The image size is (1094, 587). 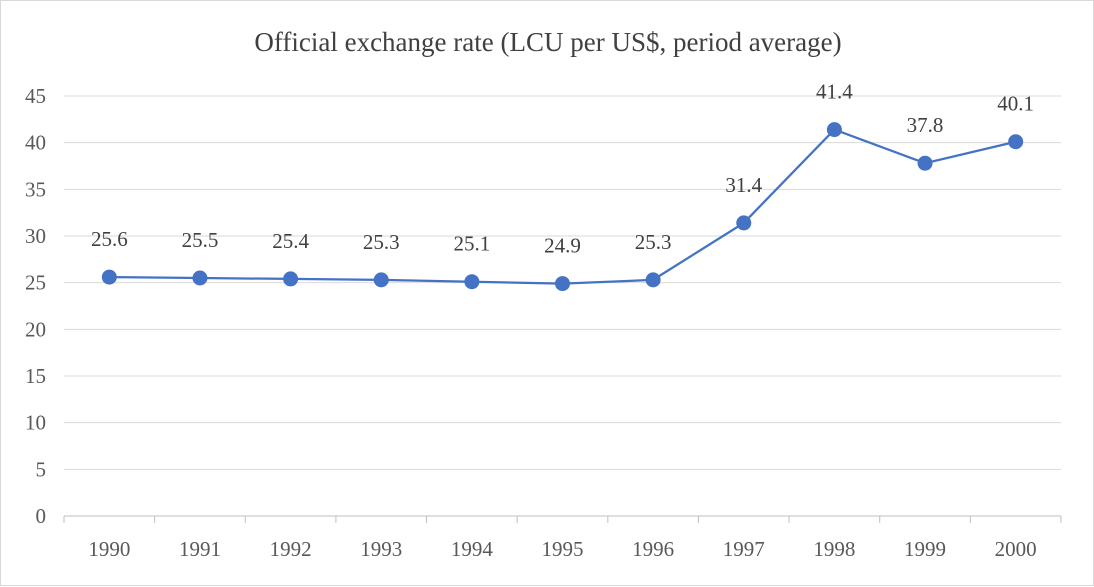 What do you see at coordinates (109, 239) in the screenshot?
I see `data-label-1990: 25.6` at bounding box center [109, 239].